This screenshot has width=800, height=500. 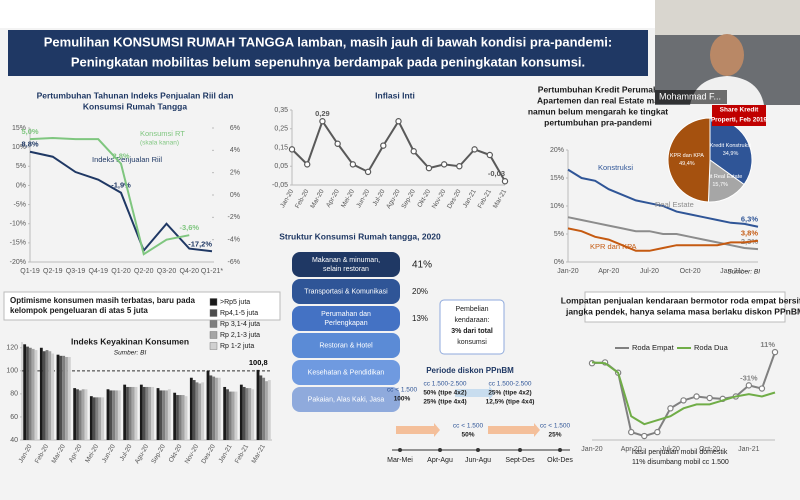 What do you see at coordinates (21, 166) in the screenshot?
I see `y-tick-label: 5%` at bounding box center [21, 166].